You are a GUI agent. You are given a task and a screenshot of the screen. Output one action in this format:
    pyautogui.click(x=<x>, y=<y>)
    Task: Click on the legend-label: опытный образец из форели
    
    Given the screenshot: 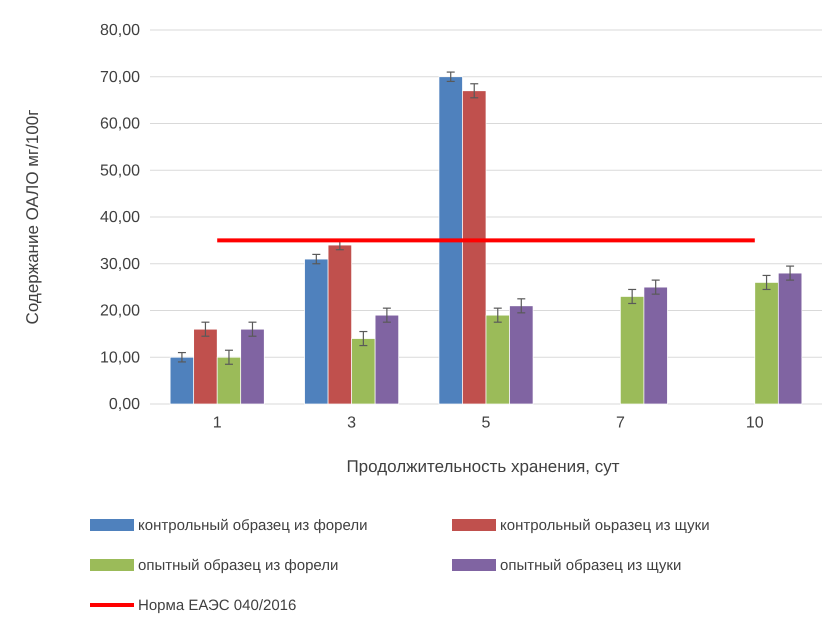 What is the action you would take?
    pyautogui.click(x=238, y=565)
    